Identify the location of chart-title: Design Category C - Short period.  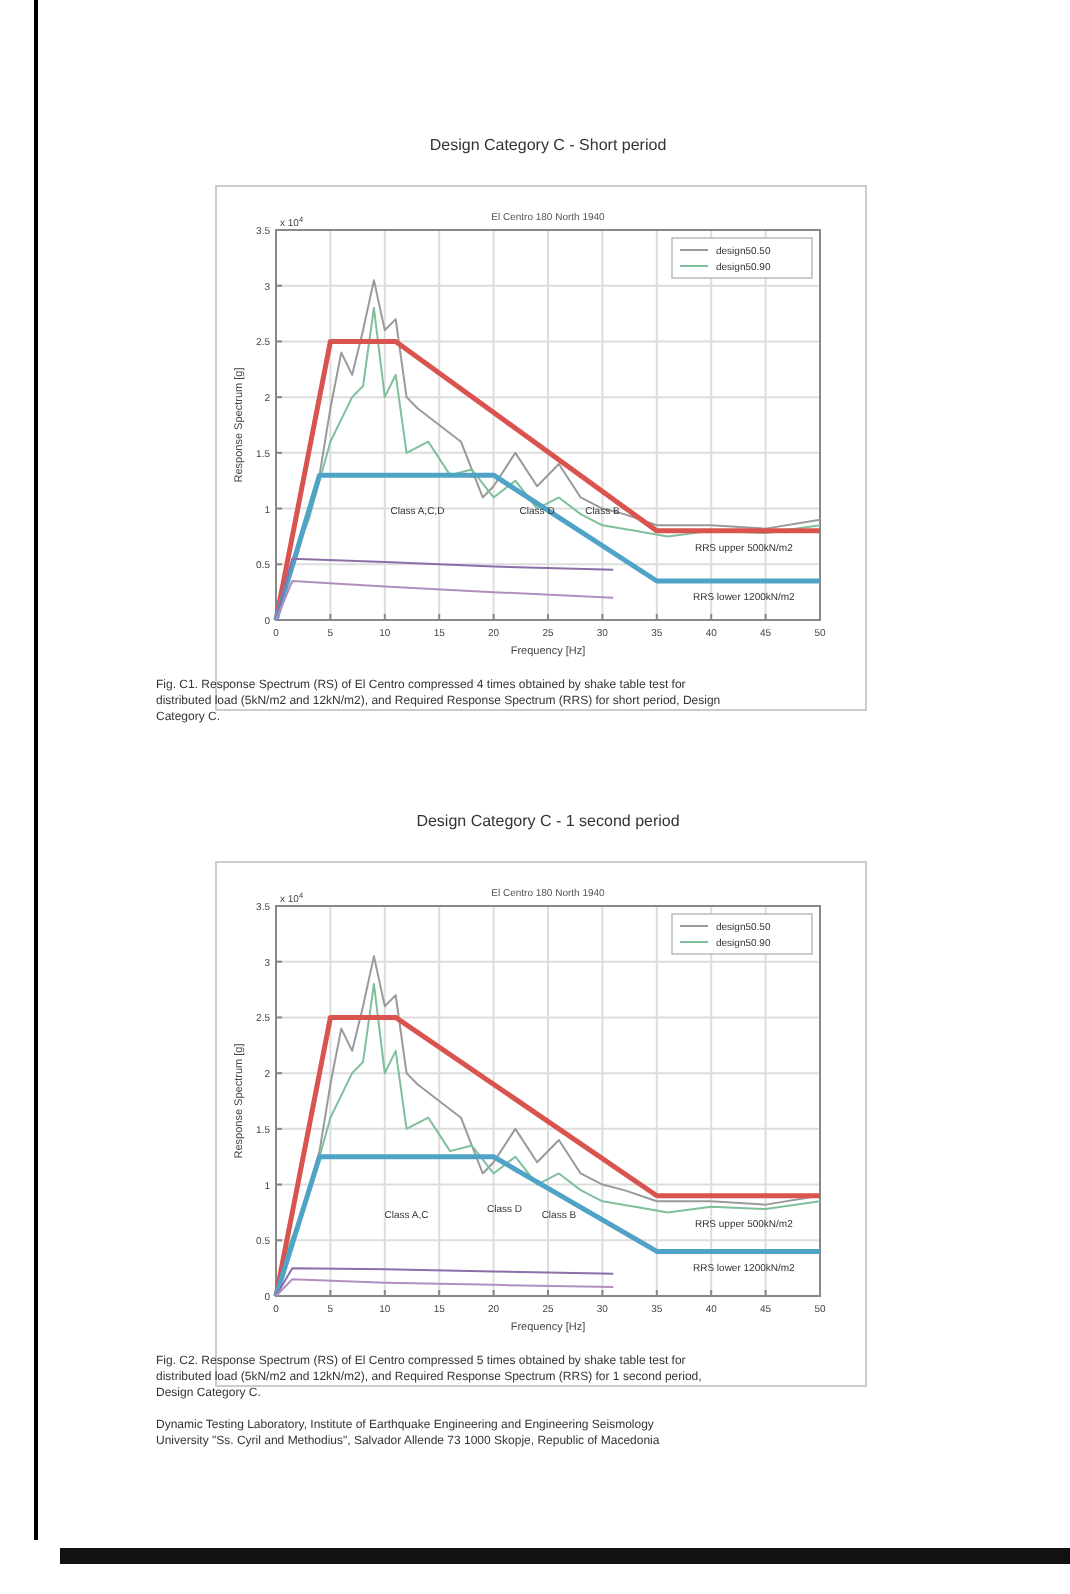
(548, 145).